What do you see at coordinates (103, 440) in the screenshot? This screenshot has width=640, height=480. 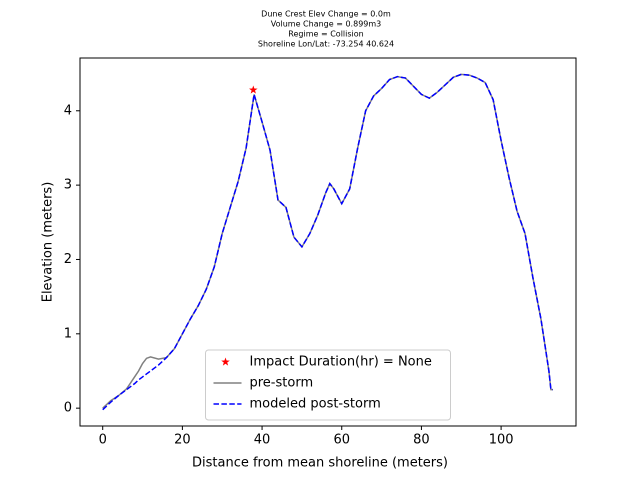 I see `x-tick-label: 0` at bounding box center [103, 440].